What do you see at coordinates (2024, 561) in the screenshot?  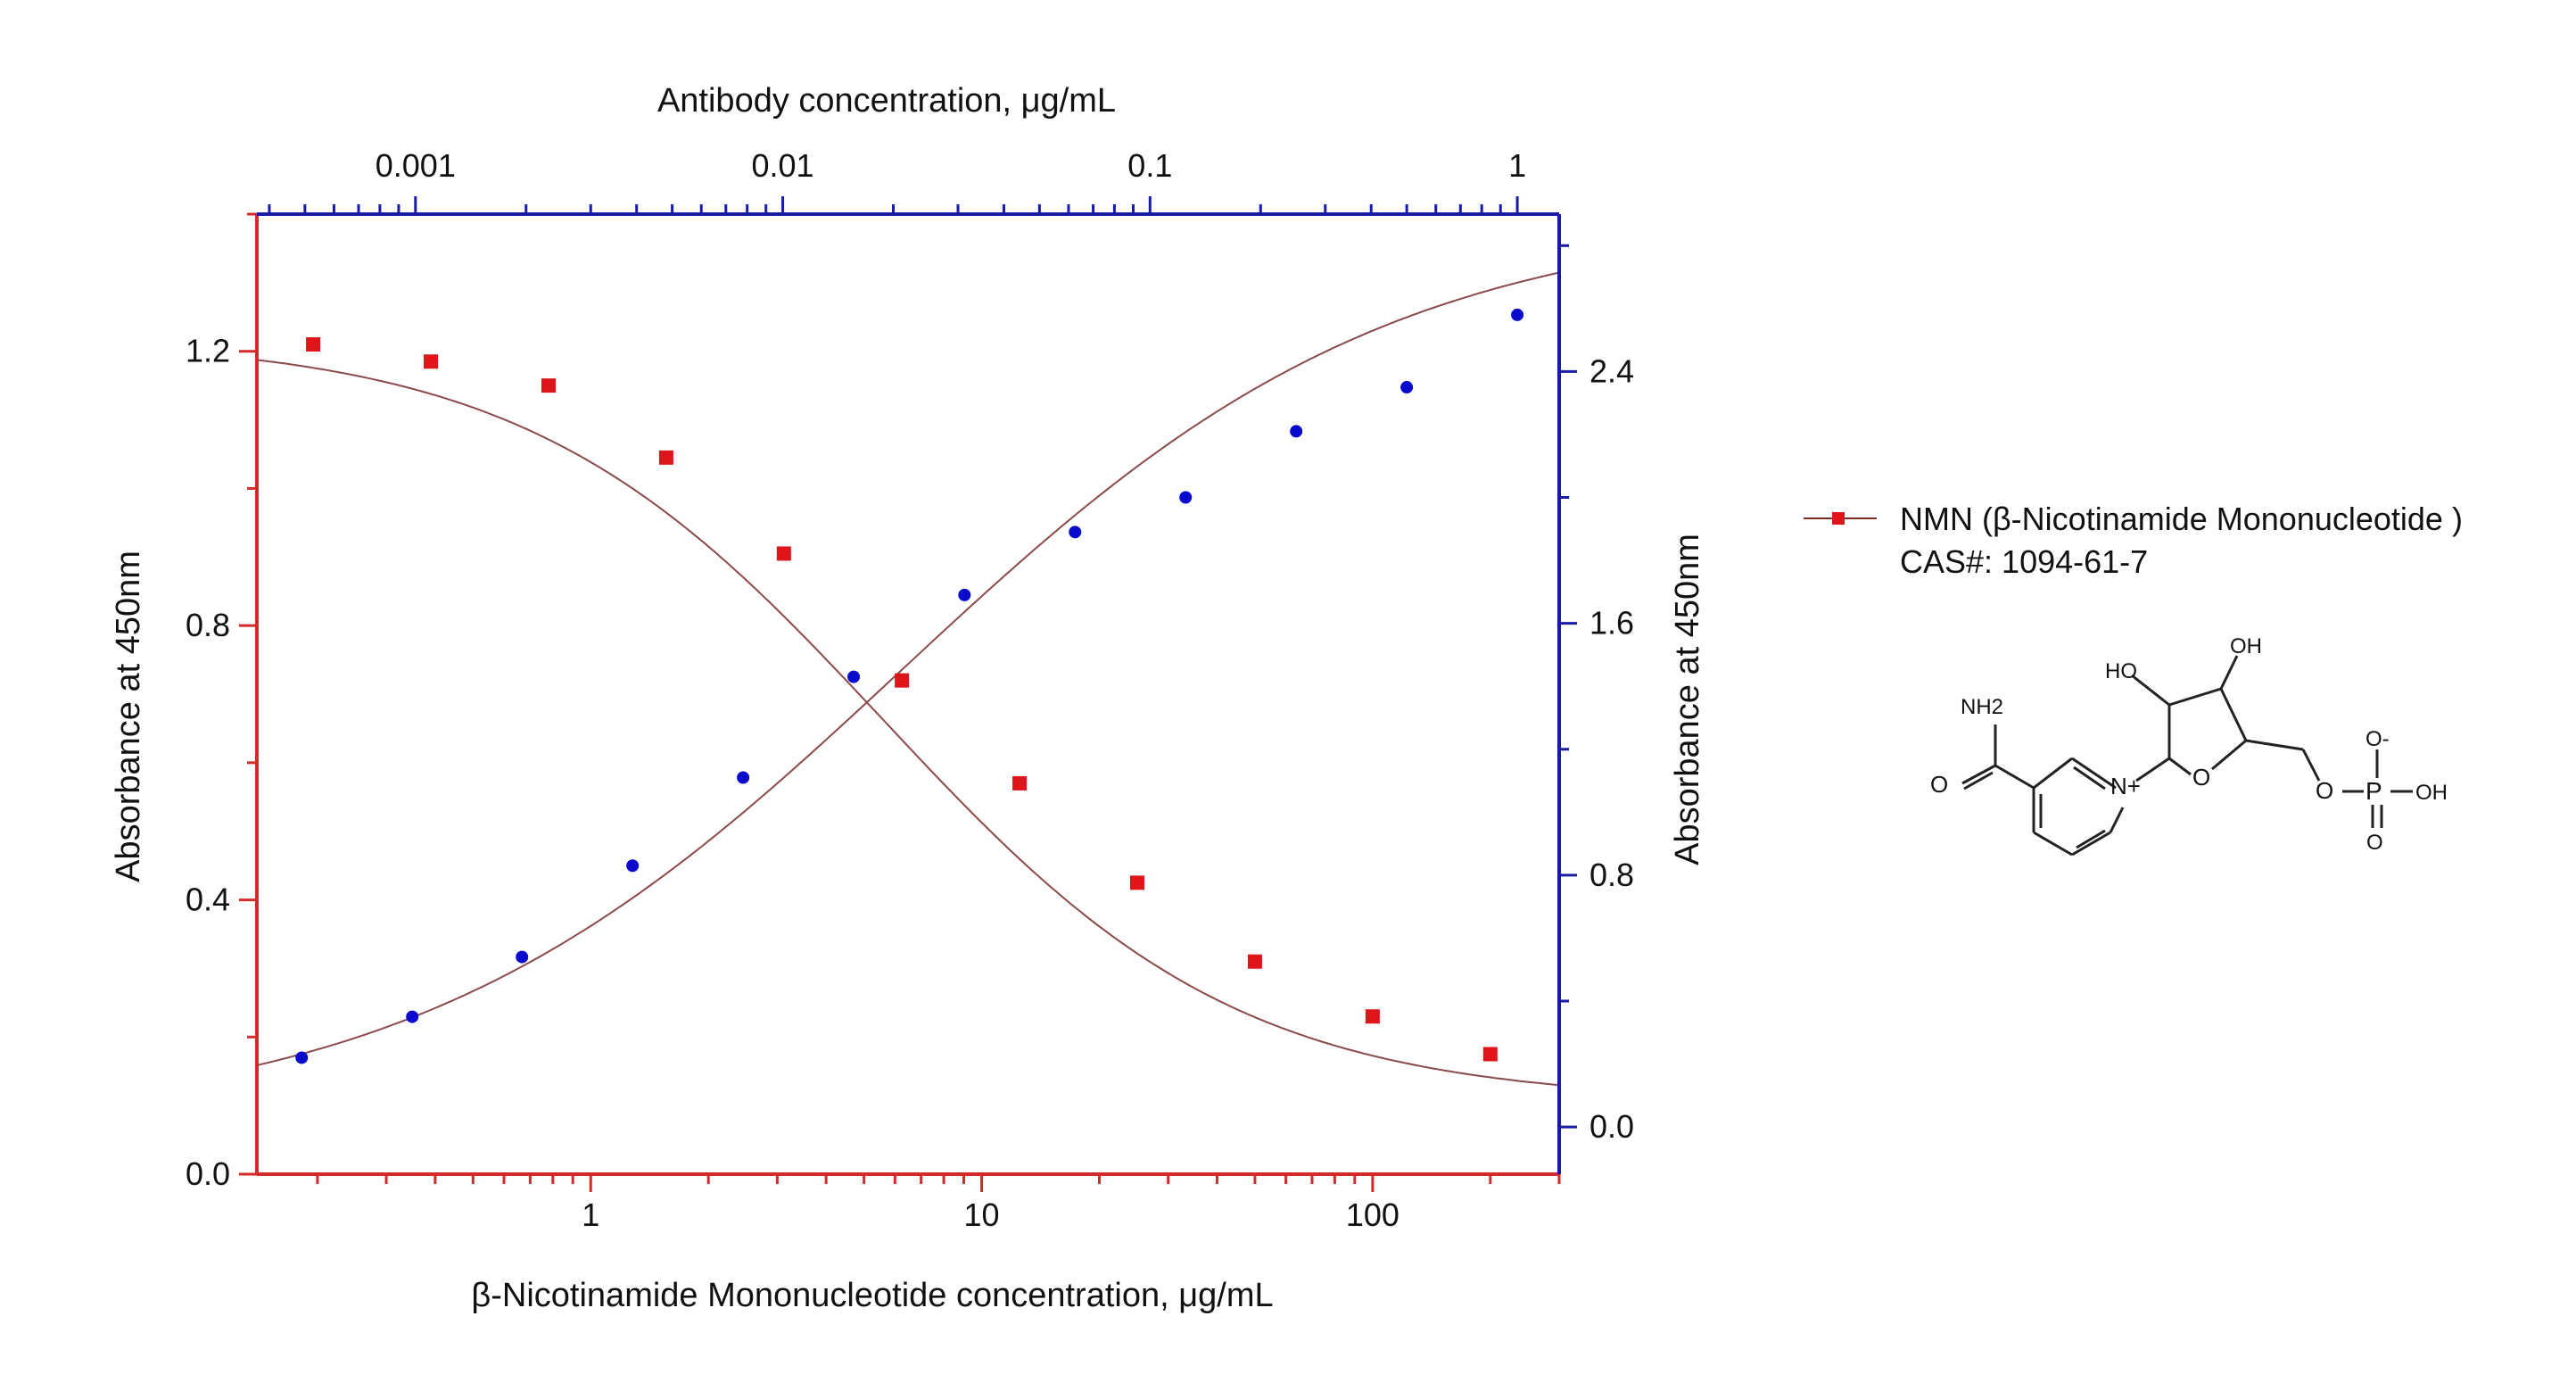 I see `legend-cas-number: CAS#: 1094-61-7` at bounding box center [2024, 561].